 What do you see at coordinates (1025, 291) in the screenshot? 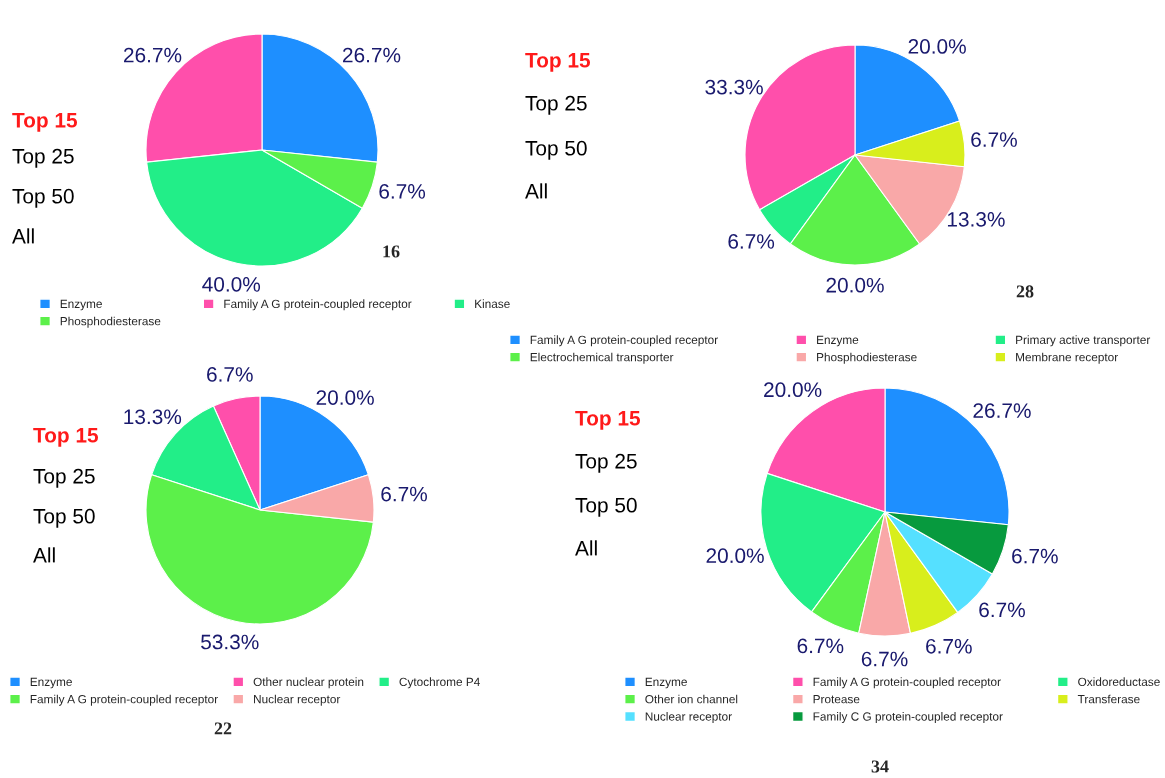
I see `text: 28` at bounding box center [1025, 291].